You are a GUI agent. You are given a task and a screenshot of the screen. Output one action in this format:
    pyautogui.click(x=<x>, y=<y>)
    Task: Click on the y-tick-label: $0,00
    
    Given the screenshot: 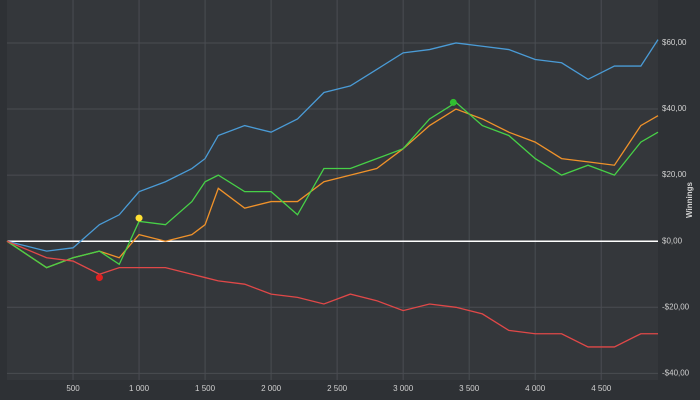 What is the action you would take?
    pyautogui.click(x=672, y=240)
    